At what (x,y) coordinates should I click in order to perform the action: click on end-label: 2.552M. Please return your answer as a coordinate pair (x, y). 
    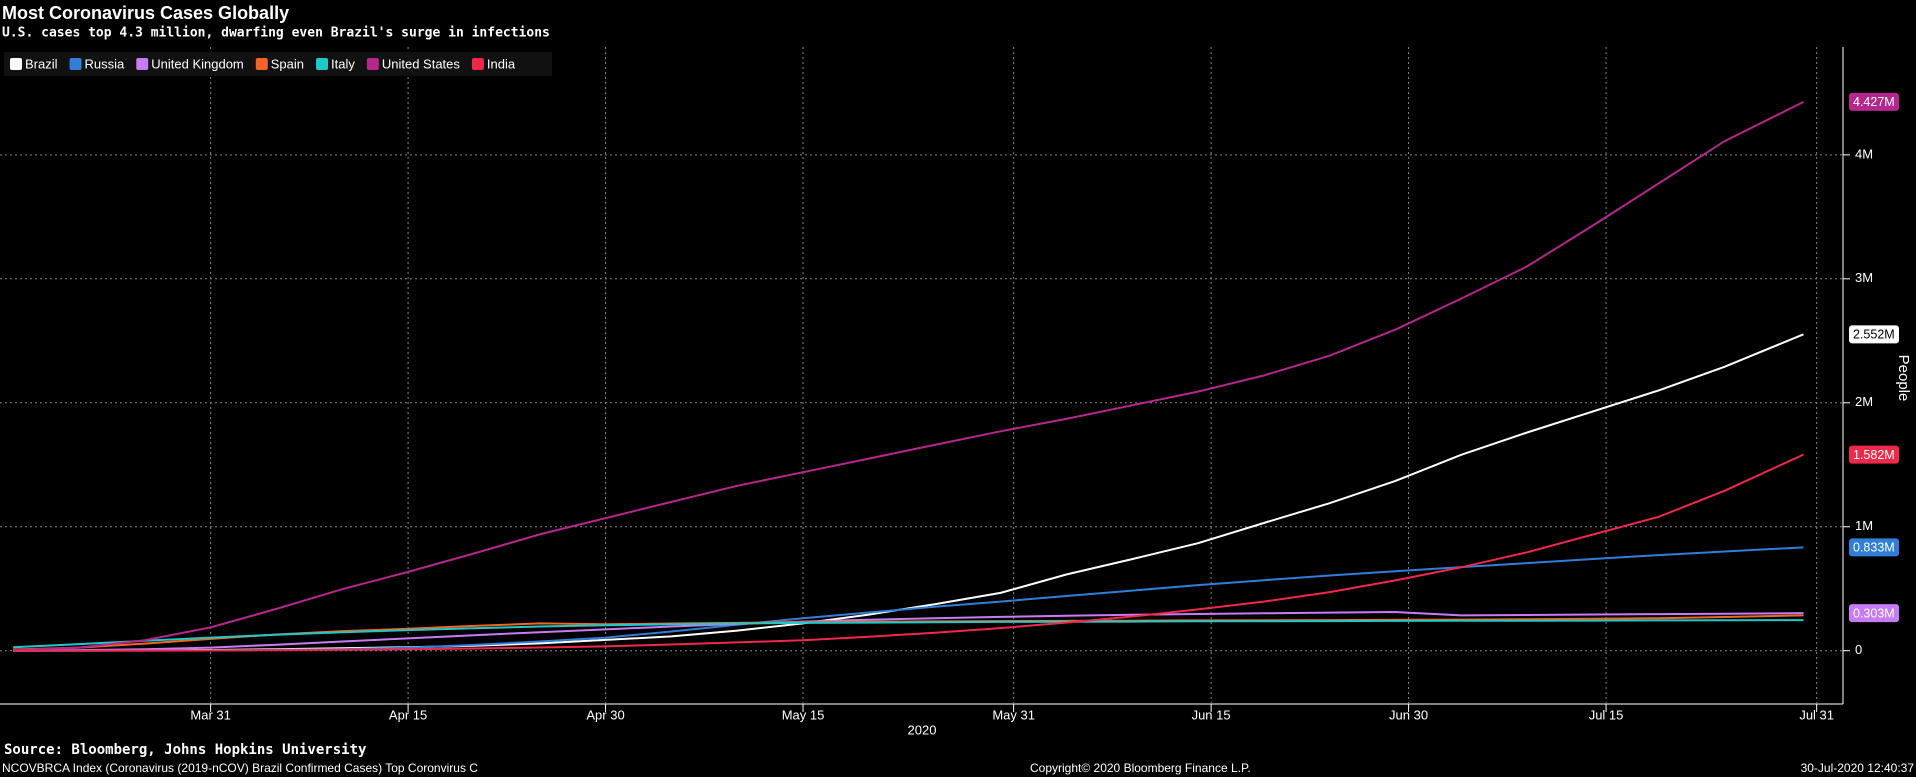
    Looking at the image, I should click on (1874, 334).